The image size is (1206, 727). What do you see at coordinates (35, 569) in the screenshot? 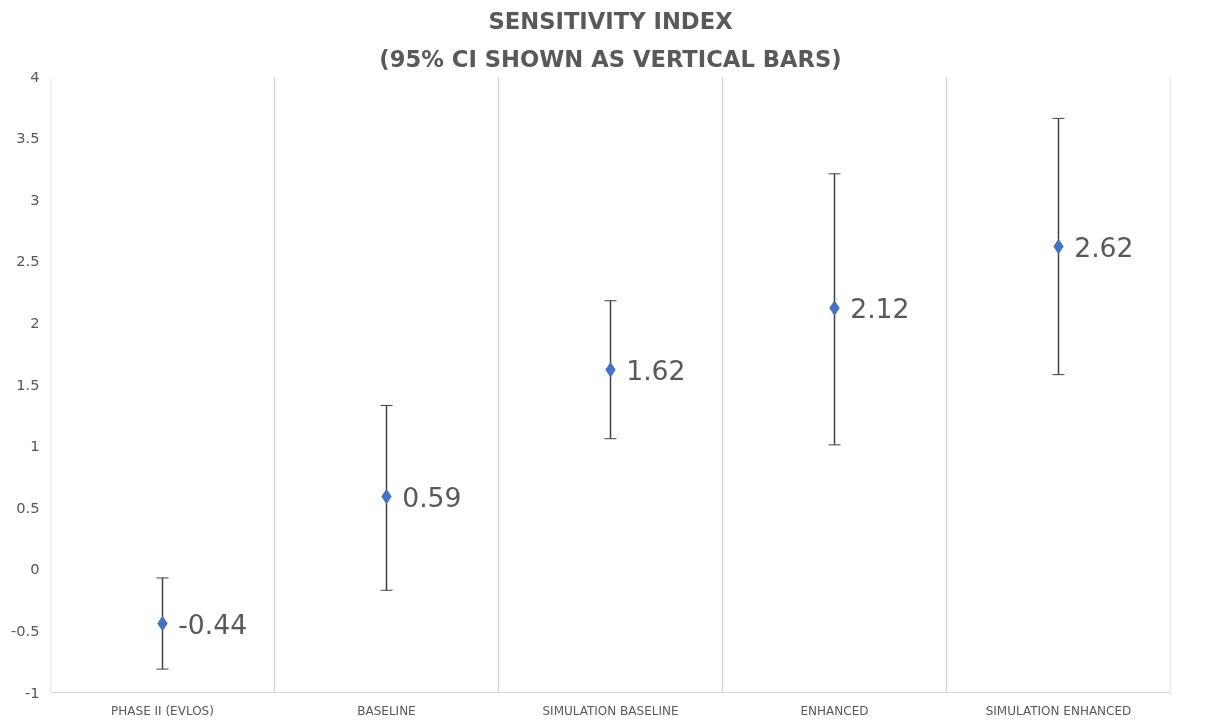
I see `y-tick-label: 0` at bounding box center [35, 569].